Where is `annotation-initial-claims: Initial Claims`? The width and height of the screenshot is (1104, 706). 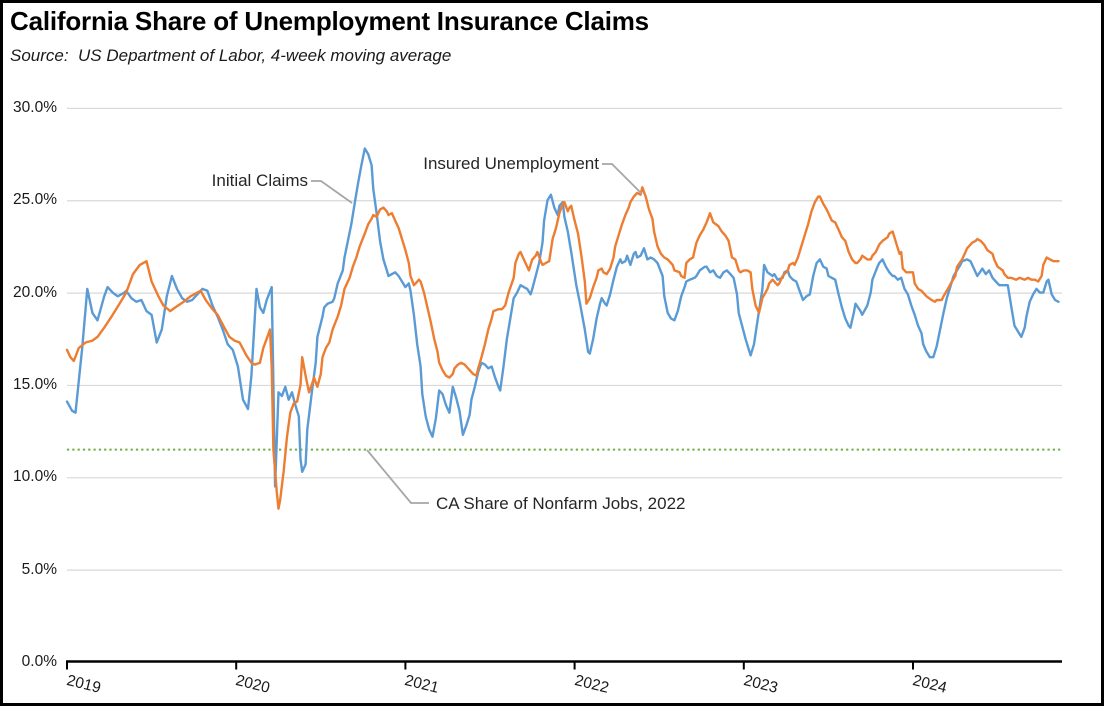
annotation-initial-claims: Initial Claims is located at coordinates (259, 180).